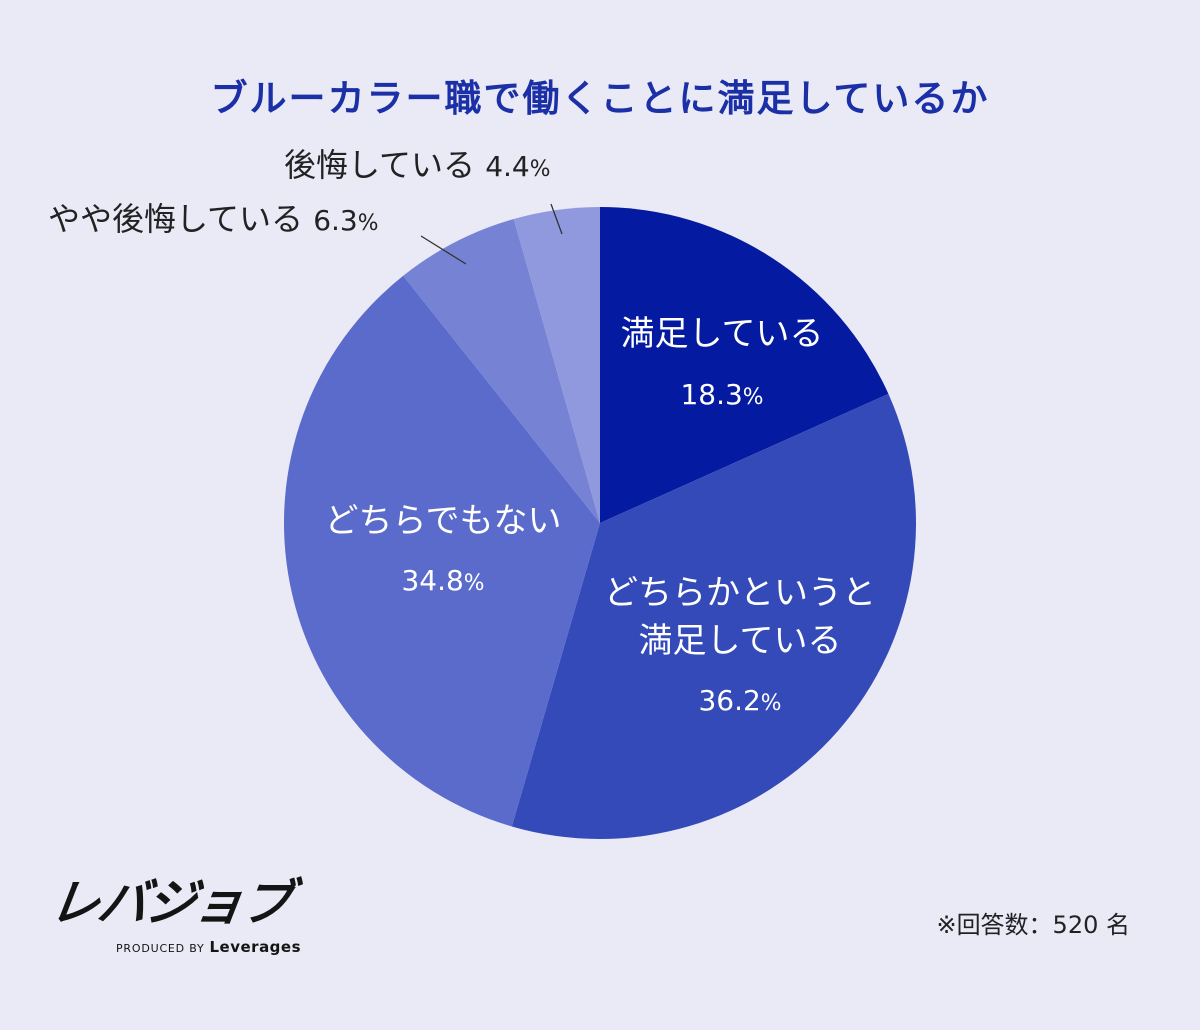 Image resolution: width=1200 pixels, height=1030 pixels. What do you see at coordinates (740, 593) in the screenshot?
I see `slice-label-1-line-0: どちらかというと` at bounding box center [740, 593].